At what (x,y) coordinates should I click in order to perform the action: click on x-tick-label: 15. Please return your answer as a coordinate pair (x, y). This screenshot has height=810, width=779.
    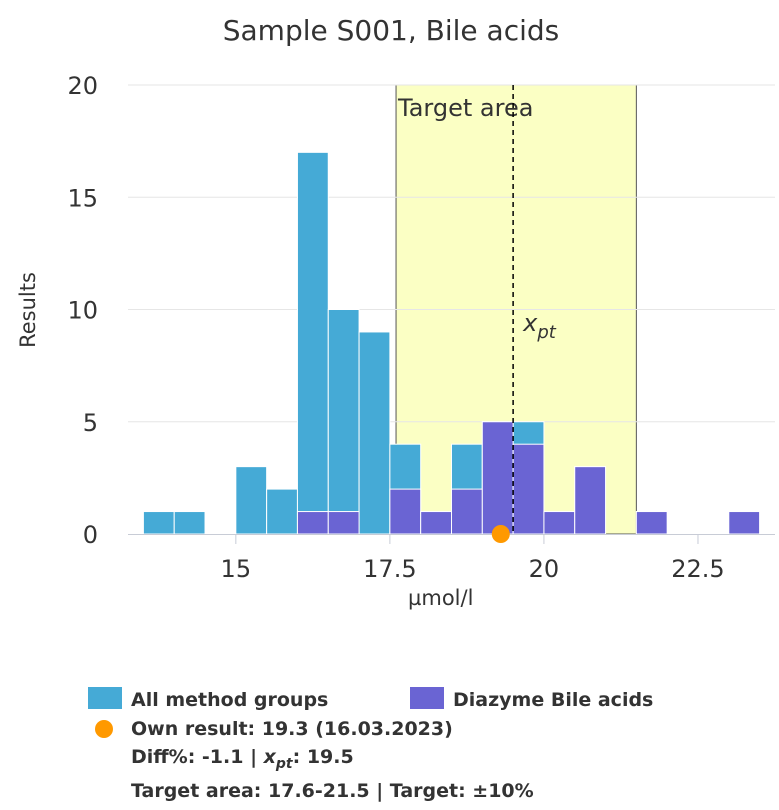
    Looking at the image, I should click on (236, 569).